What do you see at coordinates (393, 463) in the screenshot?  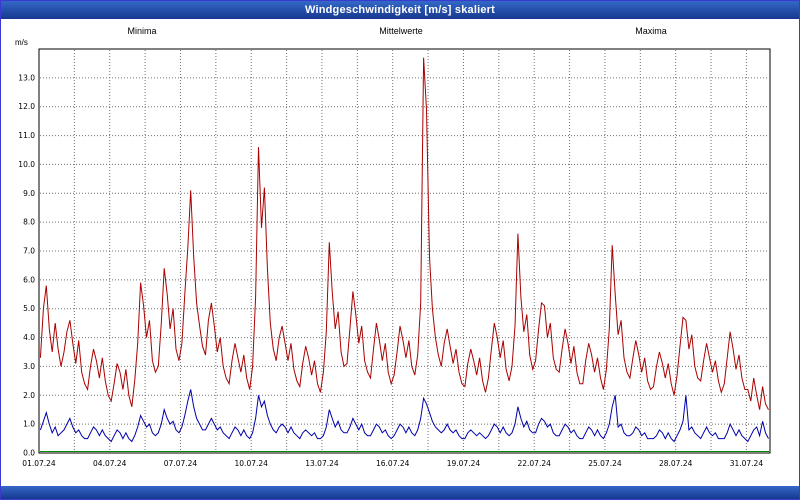 I see `svg-text: 16.07.24` at bounding box center [393, 463].